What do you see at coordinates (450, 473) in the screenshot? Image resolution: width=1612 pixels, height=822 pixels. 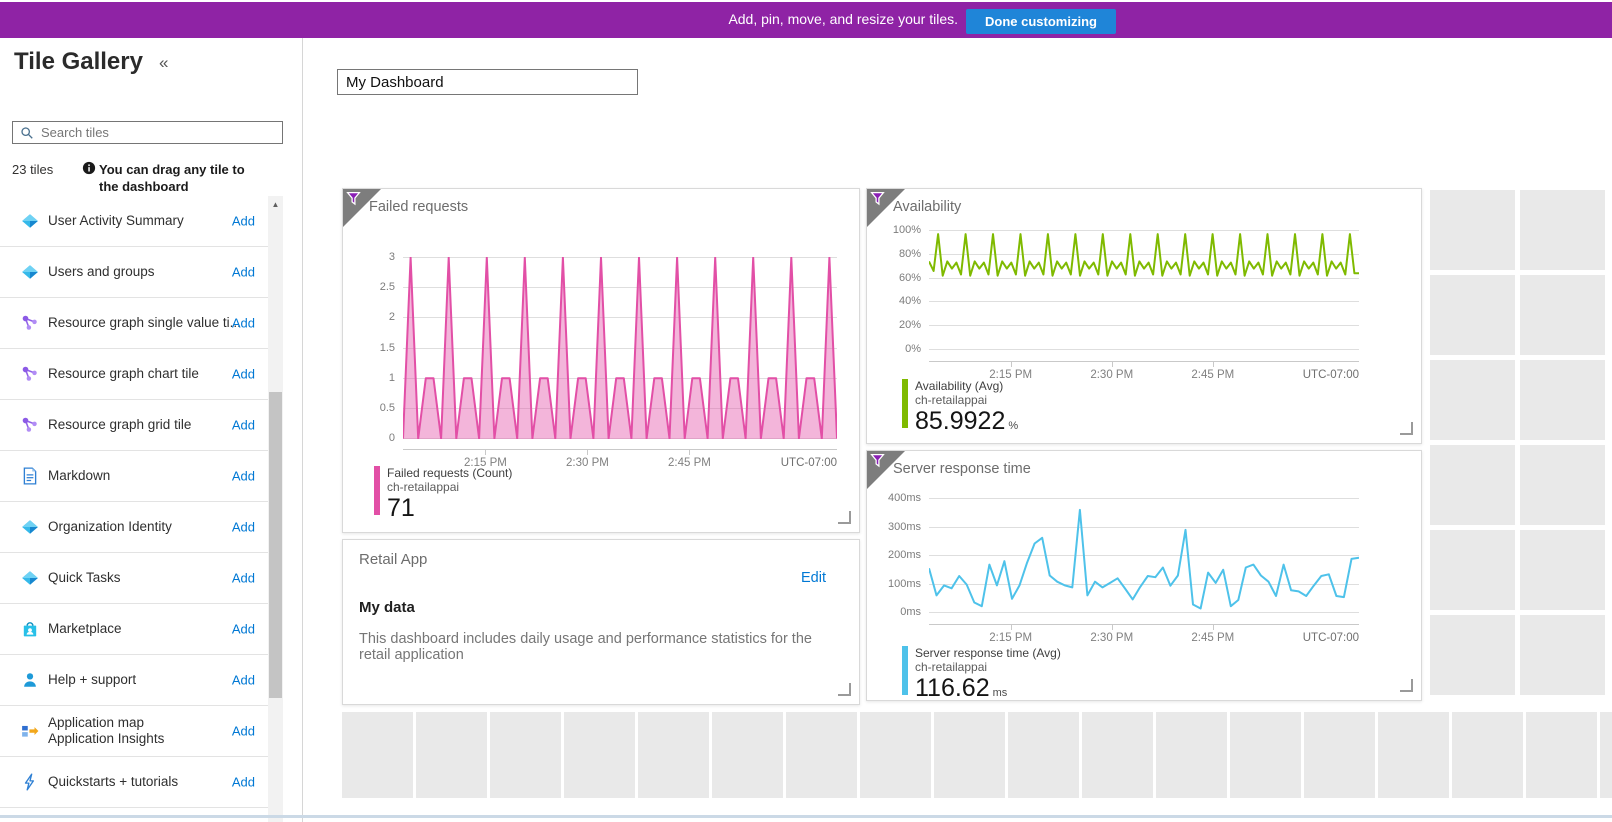 I see `legend-metric-name: Failed requests (Count)` at bounding box center [450, 473].